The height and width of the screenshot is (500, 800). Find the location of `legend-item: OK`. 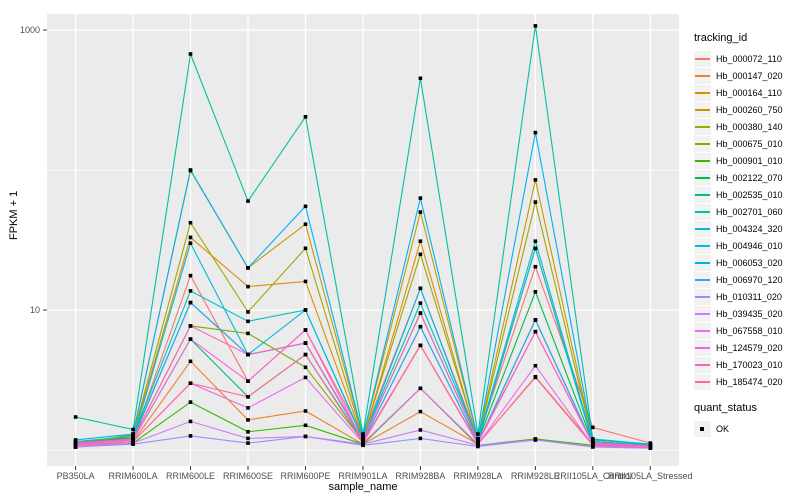

legend-item: OK is located at coordinates (746, 428).